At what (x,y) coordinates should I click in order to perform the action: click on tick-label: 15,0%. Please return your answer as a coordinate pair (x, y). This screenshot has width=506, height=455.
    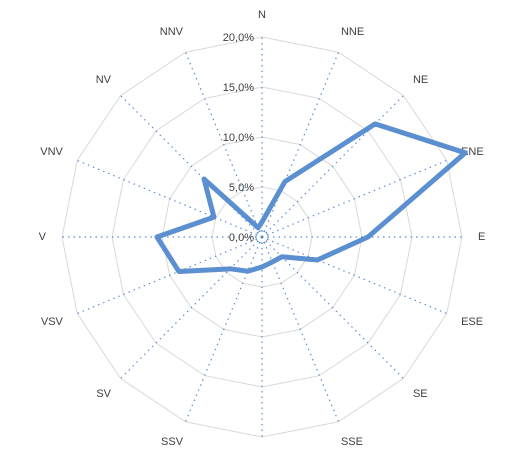
    Looking at the image, I should click on (238, 88).